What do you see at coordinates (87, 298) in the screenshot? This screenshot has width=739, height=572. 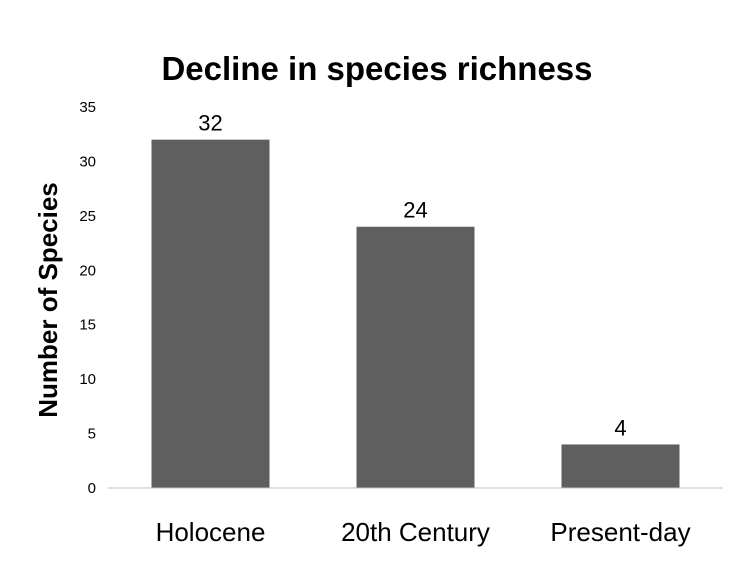 I see `y-axis-ticks: 0 5 10 15 20 25 30 35` at bounding box center [87, 298].